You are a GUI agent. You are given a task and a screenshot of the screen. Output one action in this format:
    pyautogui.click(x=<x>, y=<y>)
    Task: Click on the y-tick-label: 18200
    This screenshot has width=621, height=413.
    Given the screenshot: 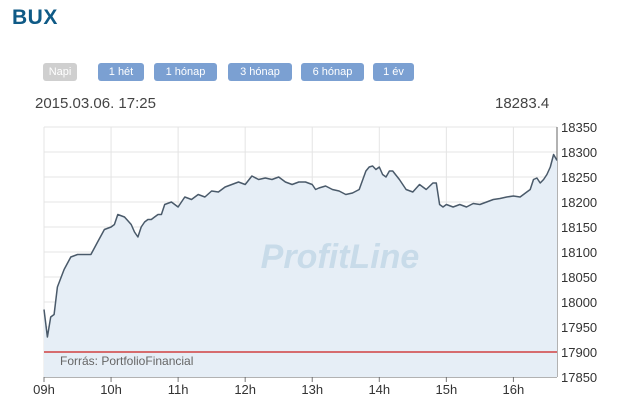 What is the action you would take?
    pyautogui.click(x=579, y=202)
    